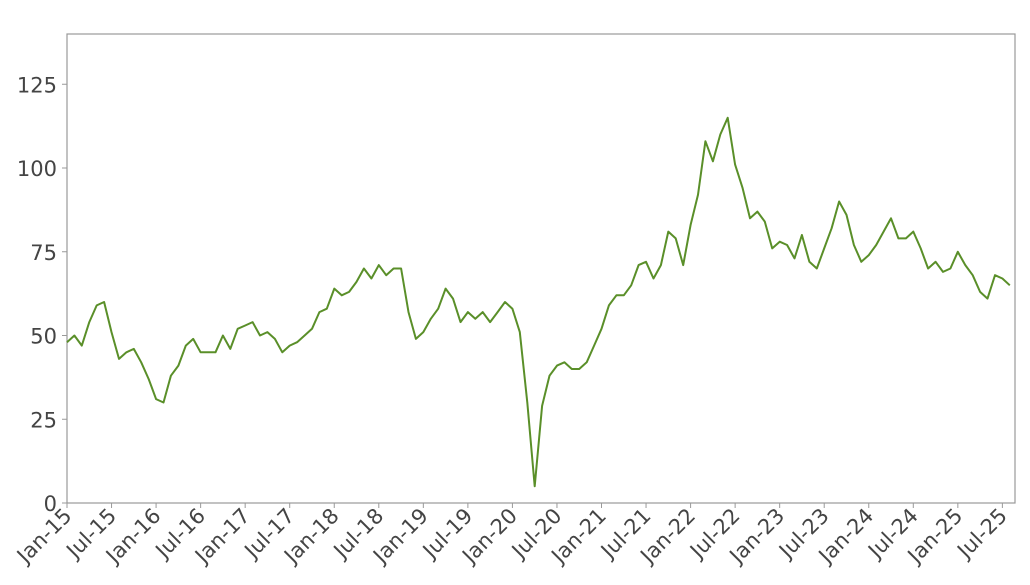 This screenshot has width=1030, height=585. I want to click on y-tick-label: 75, so click(43, 253).